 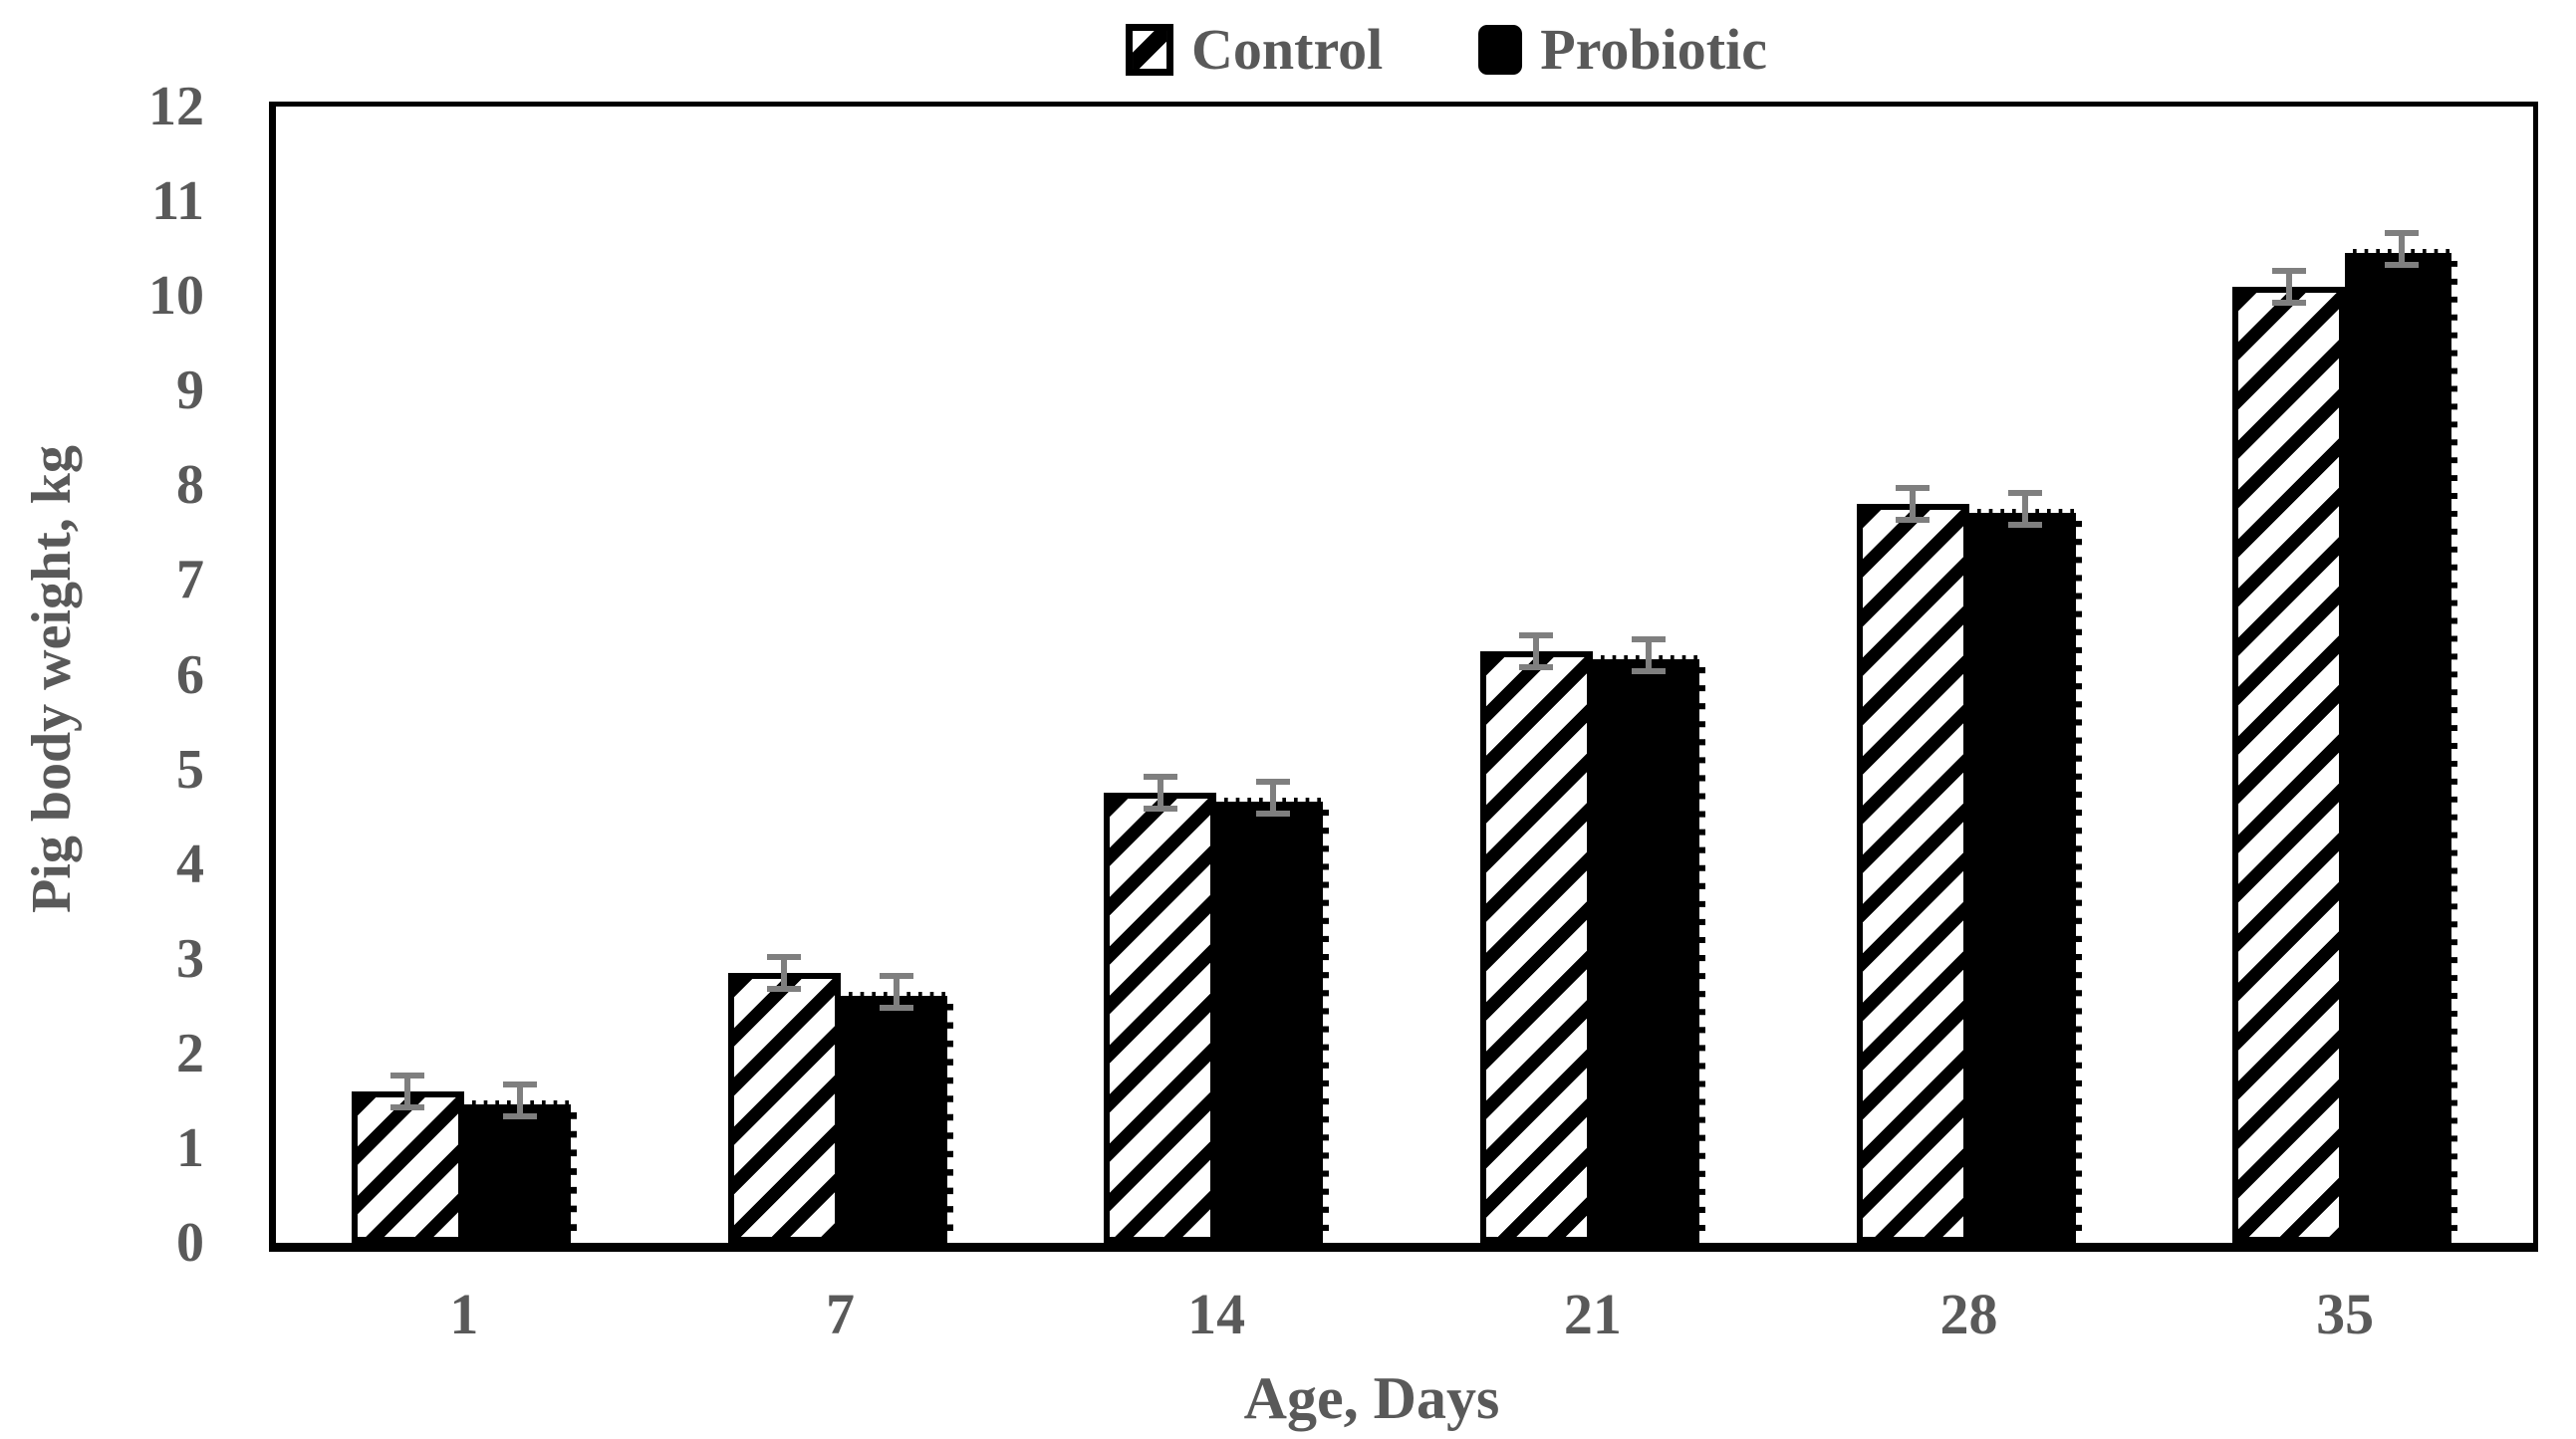 What do you see at coordinates (190, 864) in the screenshot?
I see `y-tick-label: 4` at bounding box center [190, 864].